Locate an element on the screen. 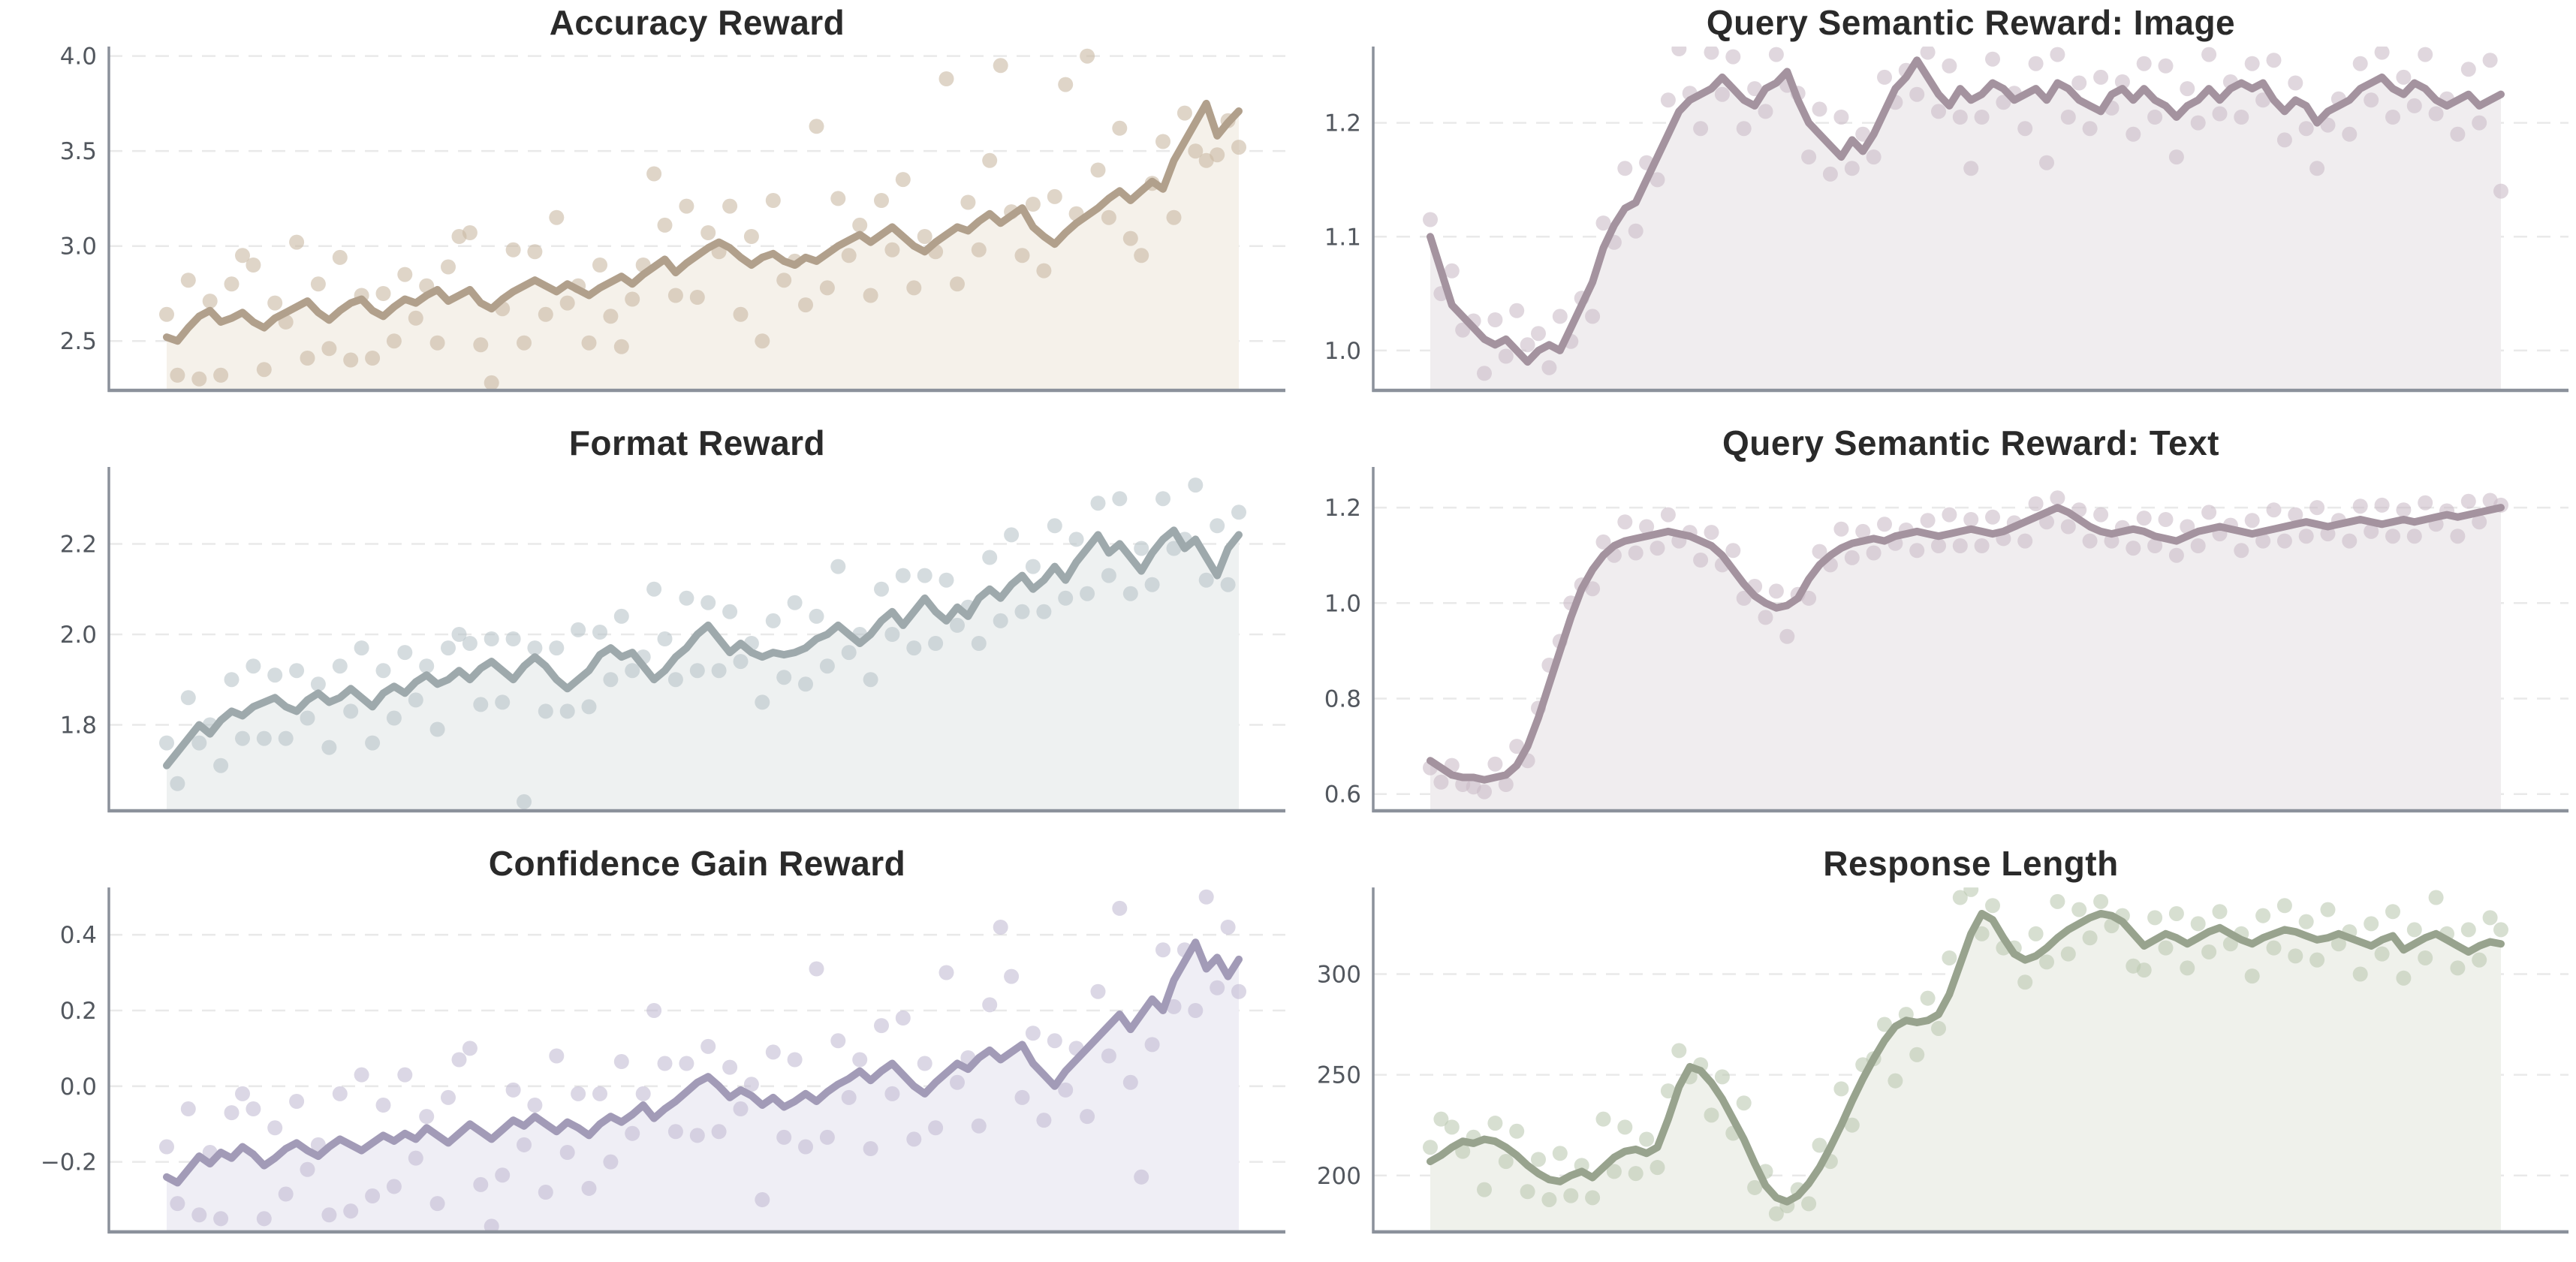  format-reward-chart: 1.8 2.0 2.2 is located at coordinates (672, 640).